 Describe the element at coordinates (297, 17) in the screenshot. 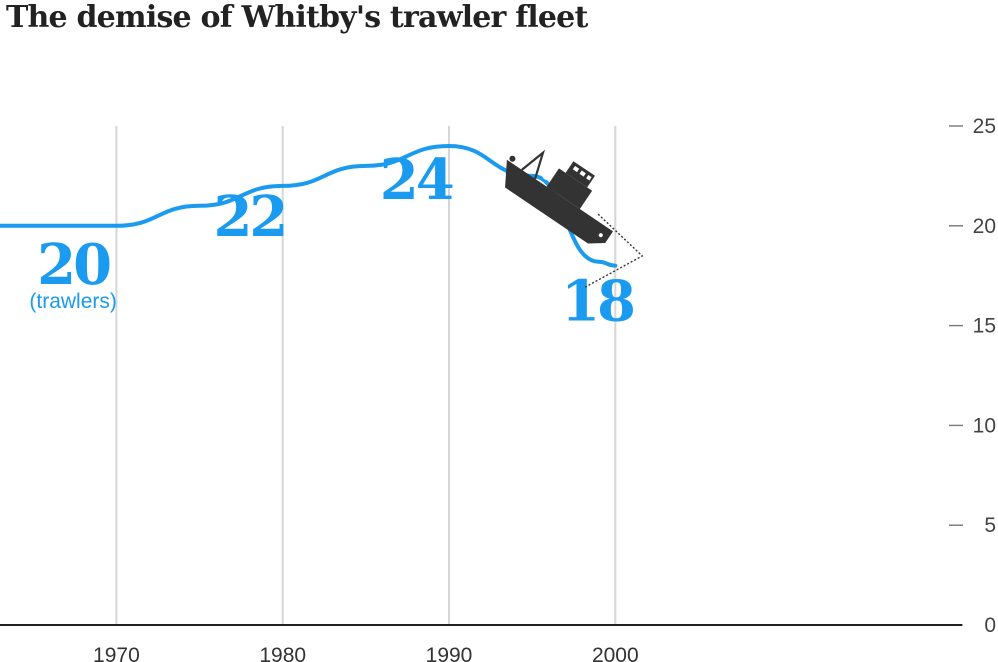

I see `chart-title: The demise of Whitby's trawler fleet` at that location.